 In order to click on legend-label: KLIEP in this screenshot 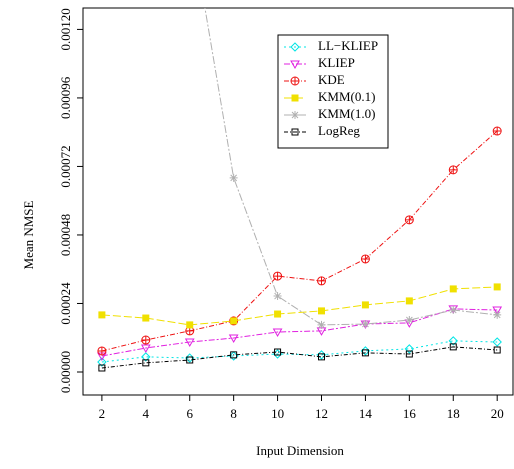, I will do `click(336, 62)`.